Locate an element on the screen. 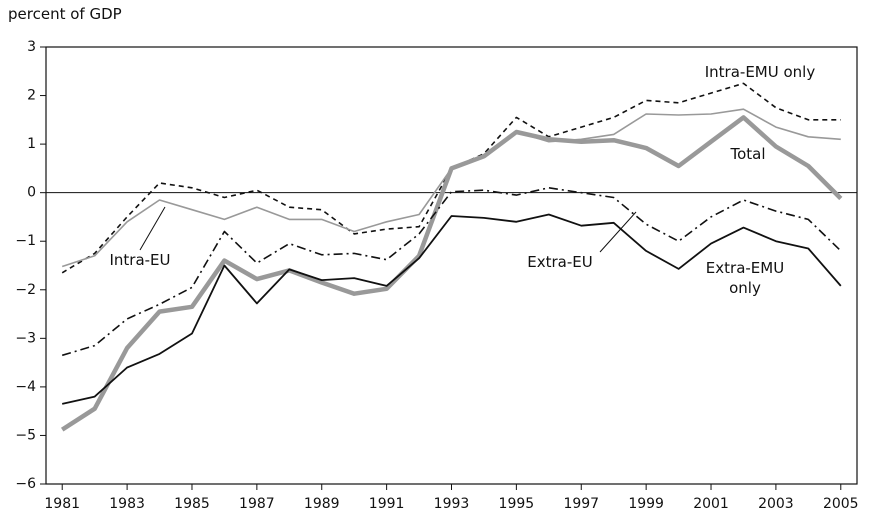 This screenshot has height=522, width=871. x-tick-label: 1981 is located at coordinates (62, 504).